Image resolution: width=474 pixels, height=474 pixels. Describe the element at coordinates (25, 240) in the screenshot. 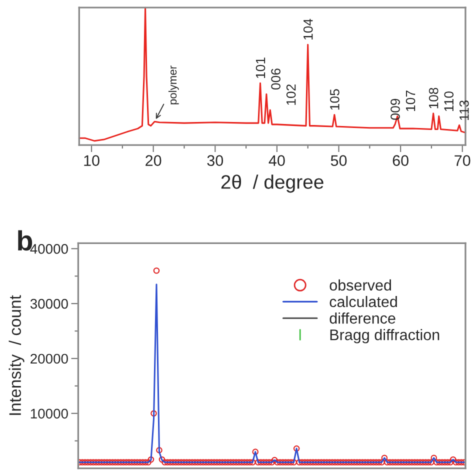

I see `text: b` at that location.